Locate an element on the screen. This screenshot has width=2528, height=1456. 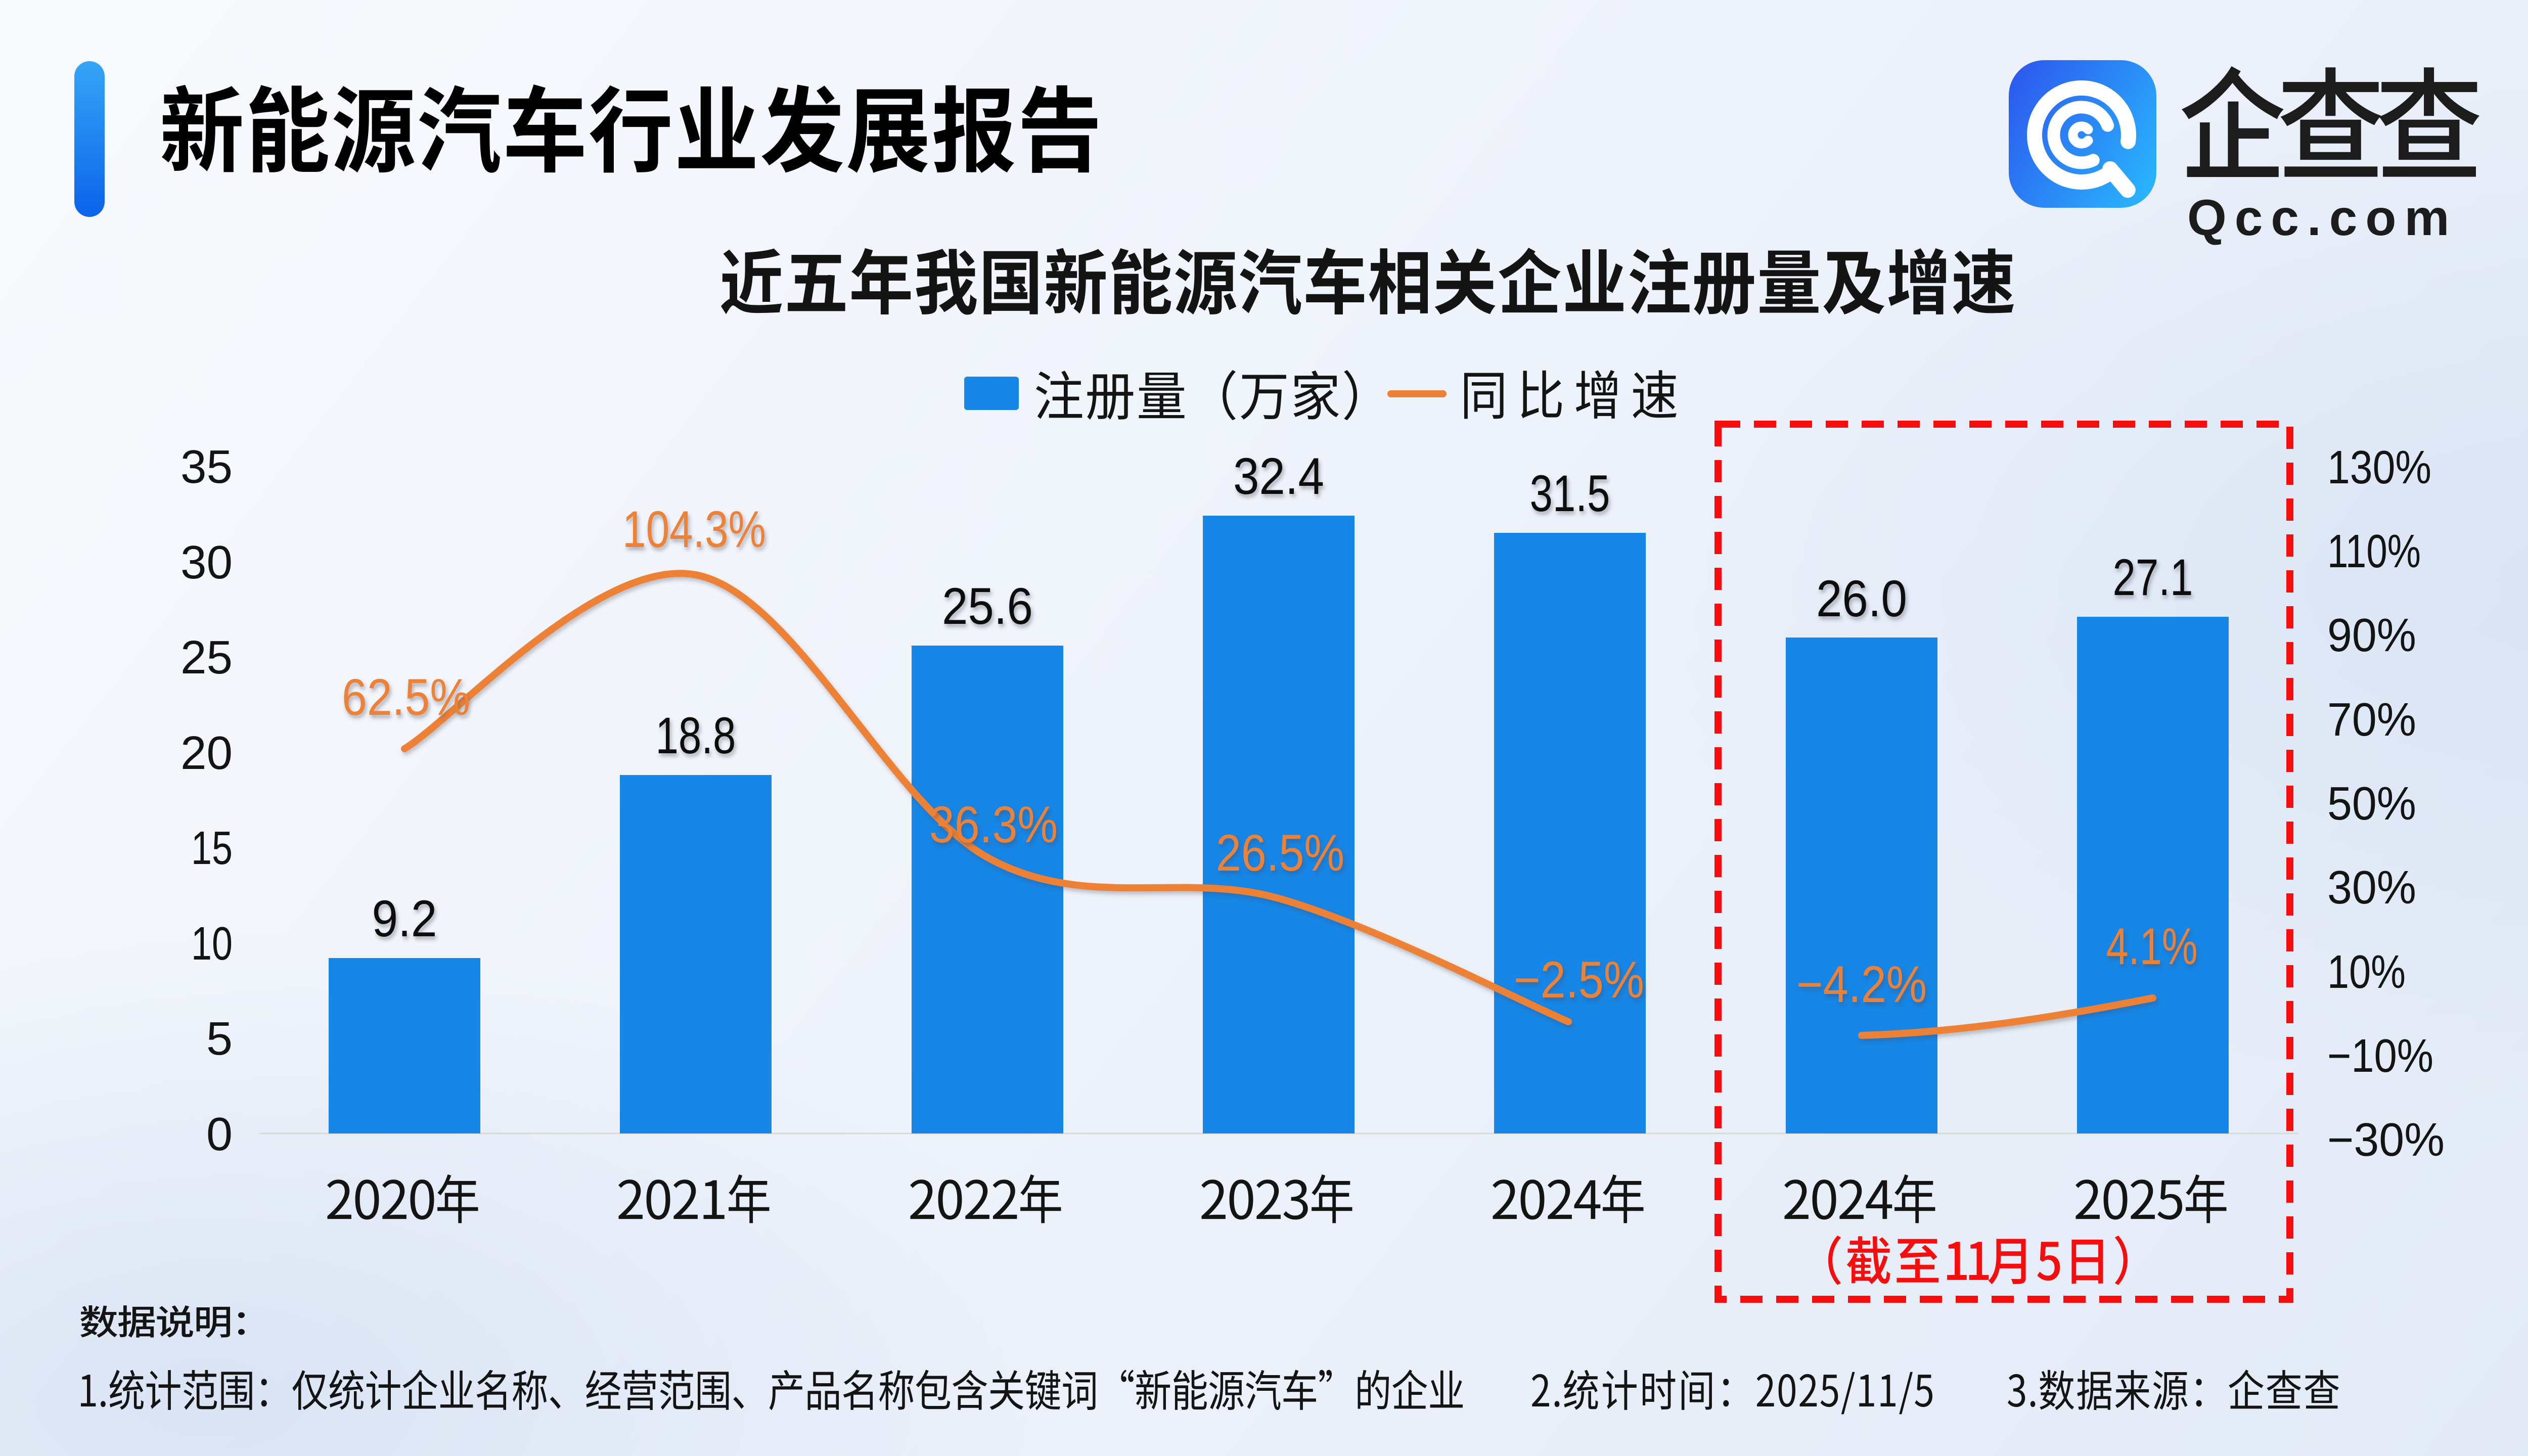
svg-text: 10 is located at coordinates (212, 943).